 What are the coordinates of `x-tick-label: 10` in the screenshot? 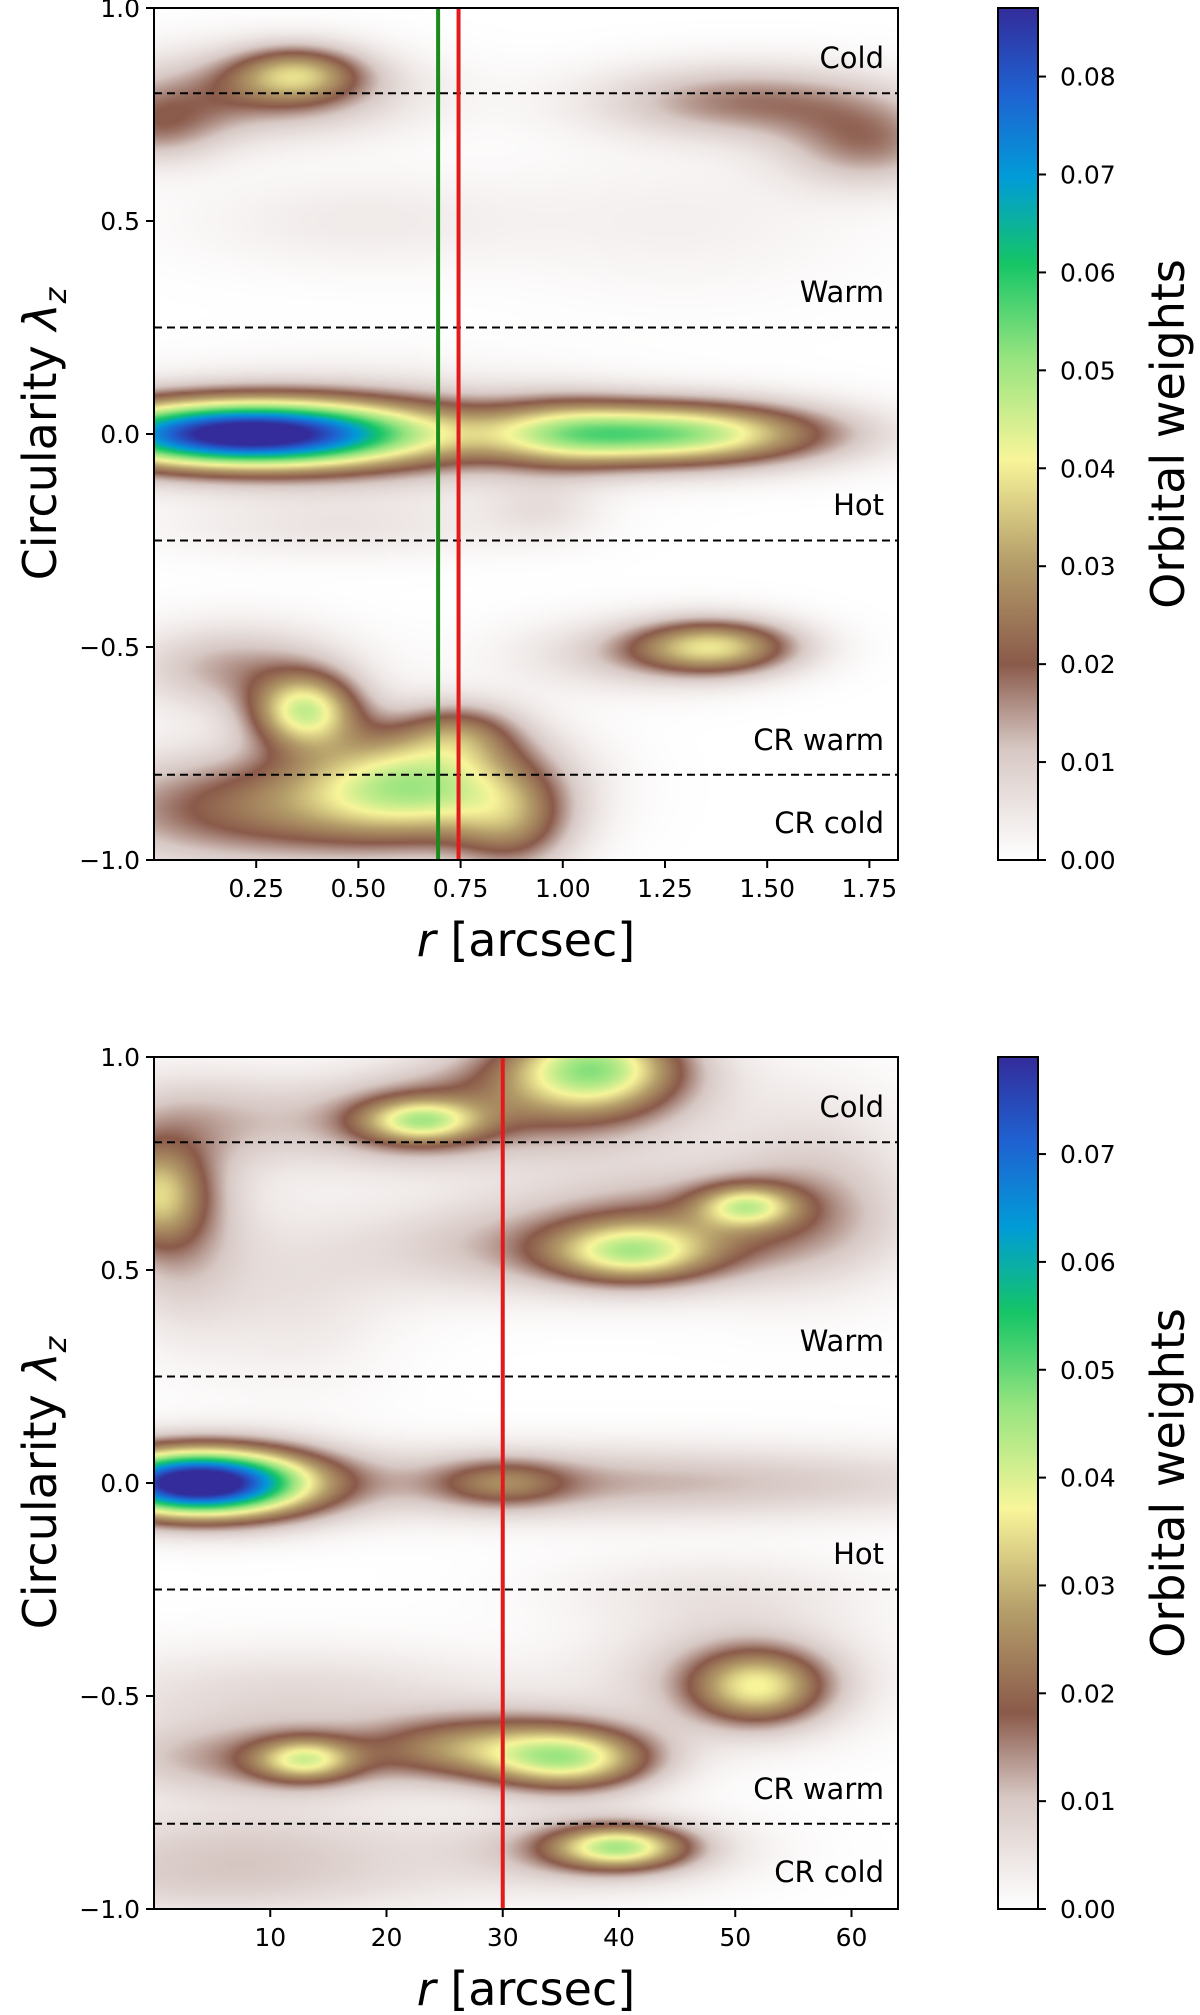 It's located at (270, 1937).